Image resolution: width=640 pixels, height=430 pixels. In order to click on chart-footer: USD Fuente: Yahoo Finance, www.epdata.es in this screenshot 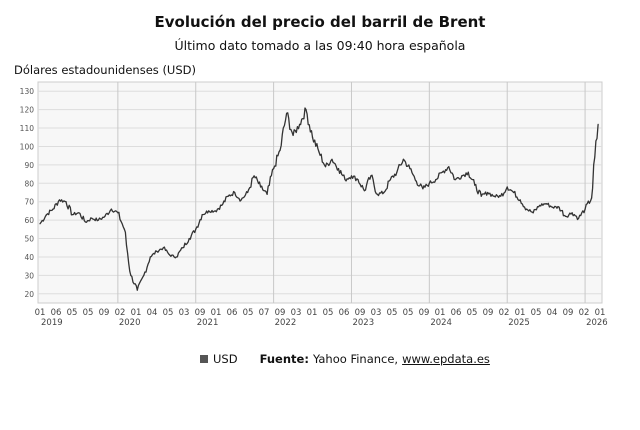, I will do `click(345, 359)`.